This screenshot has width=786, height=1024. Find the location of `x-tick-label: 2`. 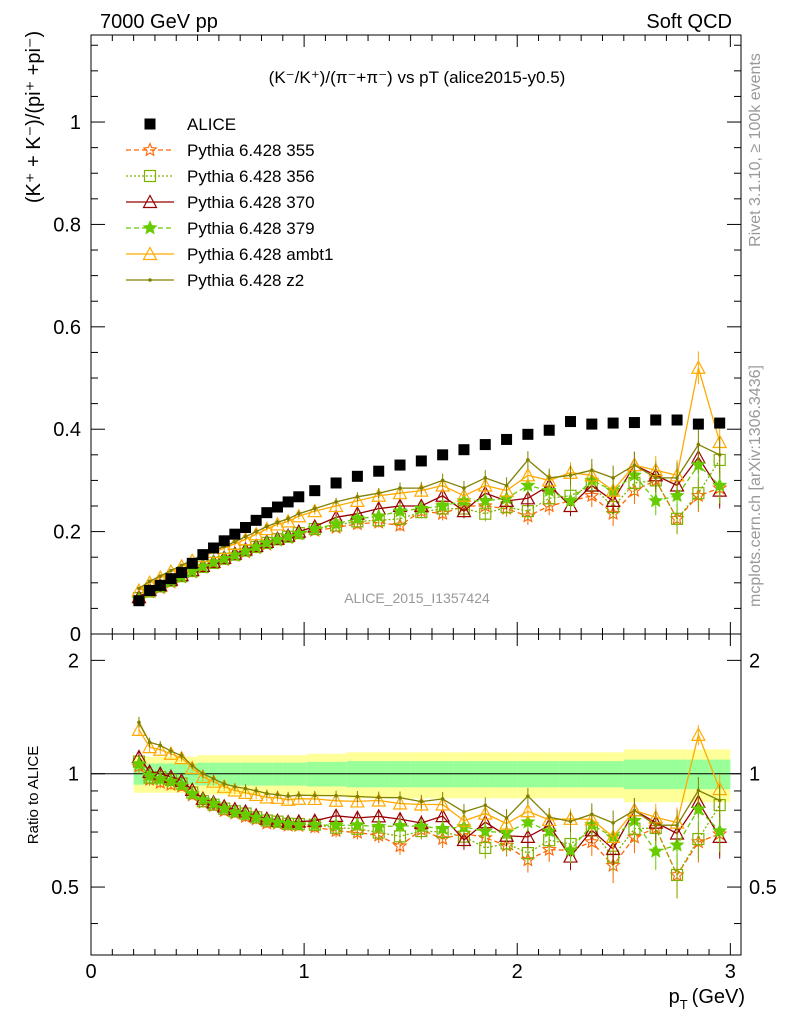

x-tick-label: 2 is located at coordinates (517, 972).